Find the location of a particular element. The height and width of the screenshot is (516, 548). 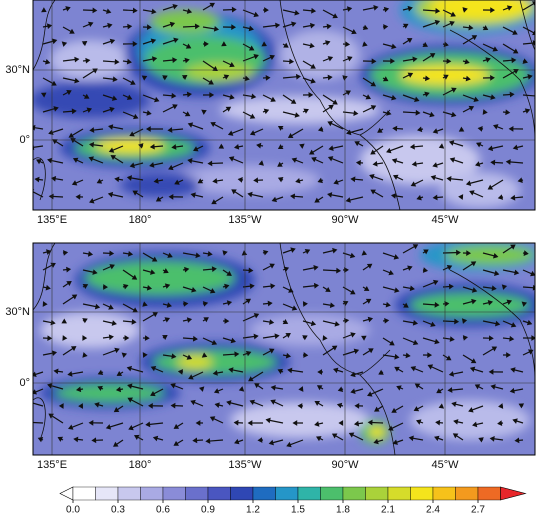

colorbar-tick-label: 2.7 is located at coordinates (478, 510).